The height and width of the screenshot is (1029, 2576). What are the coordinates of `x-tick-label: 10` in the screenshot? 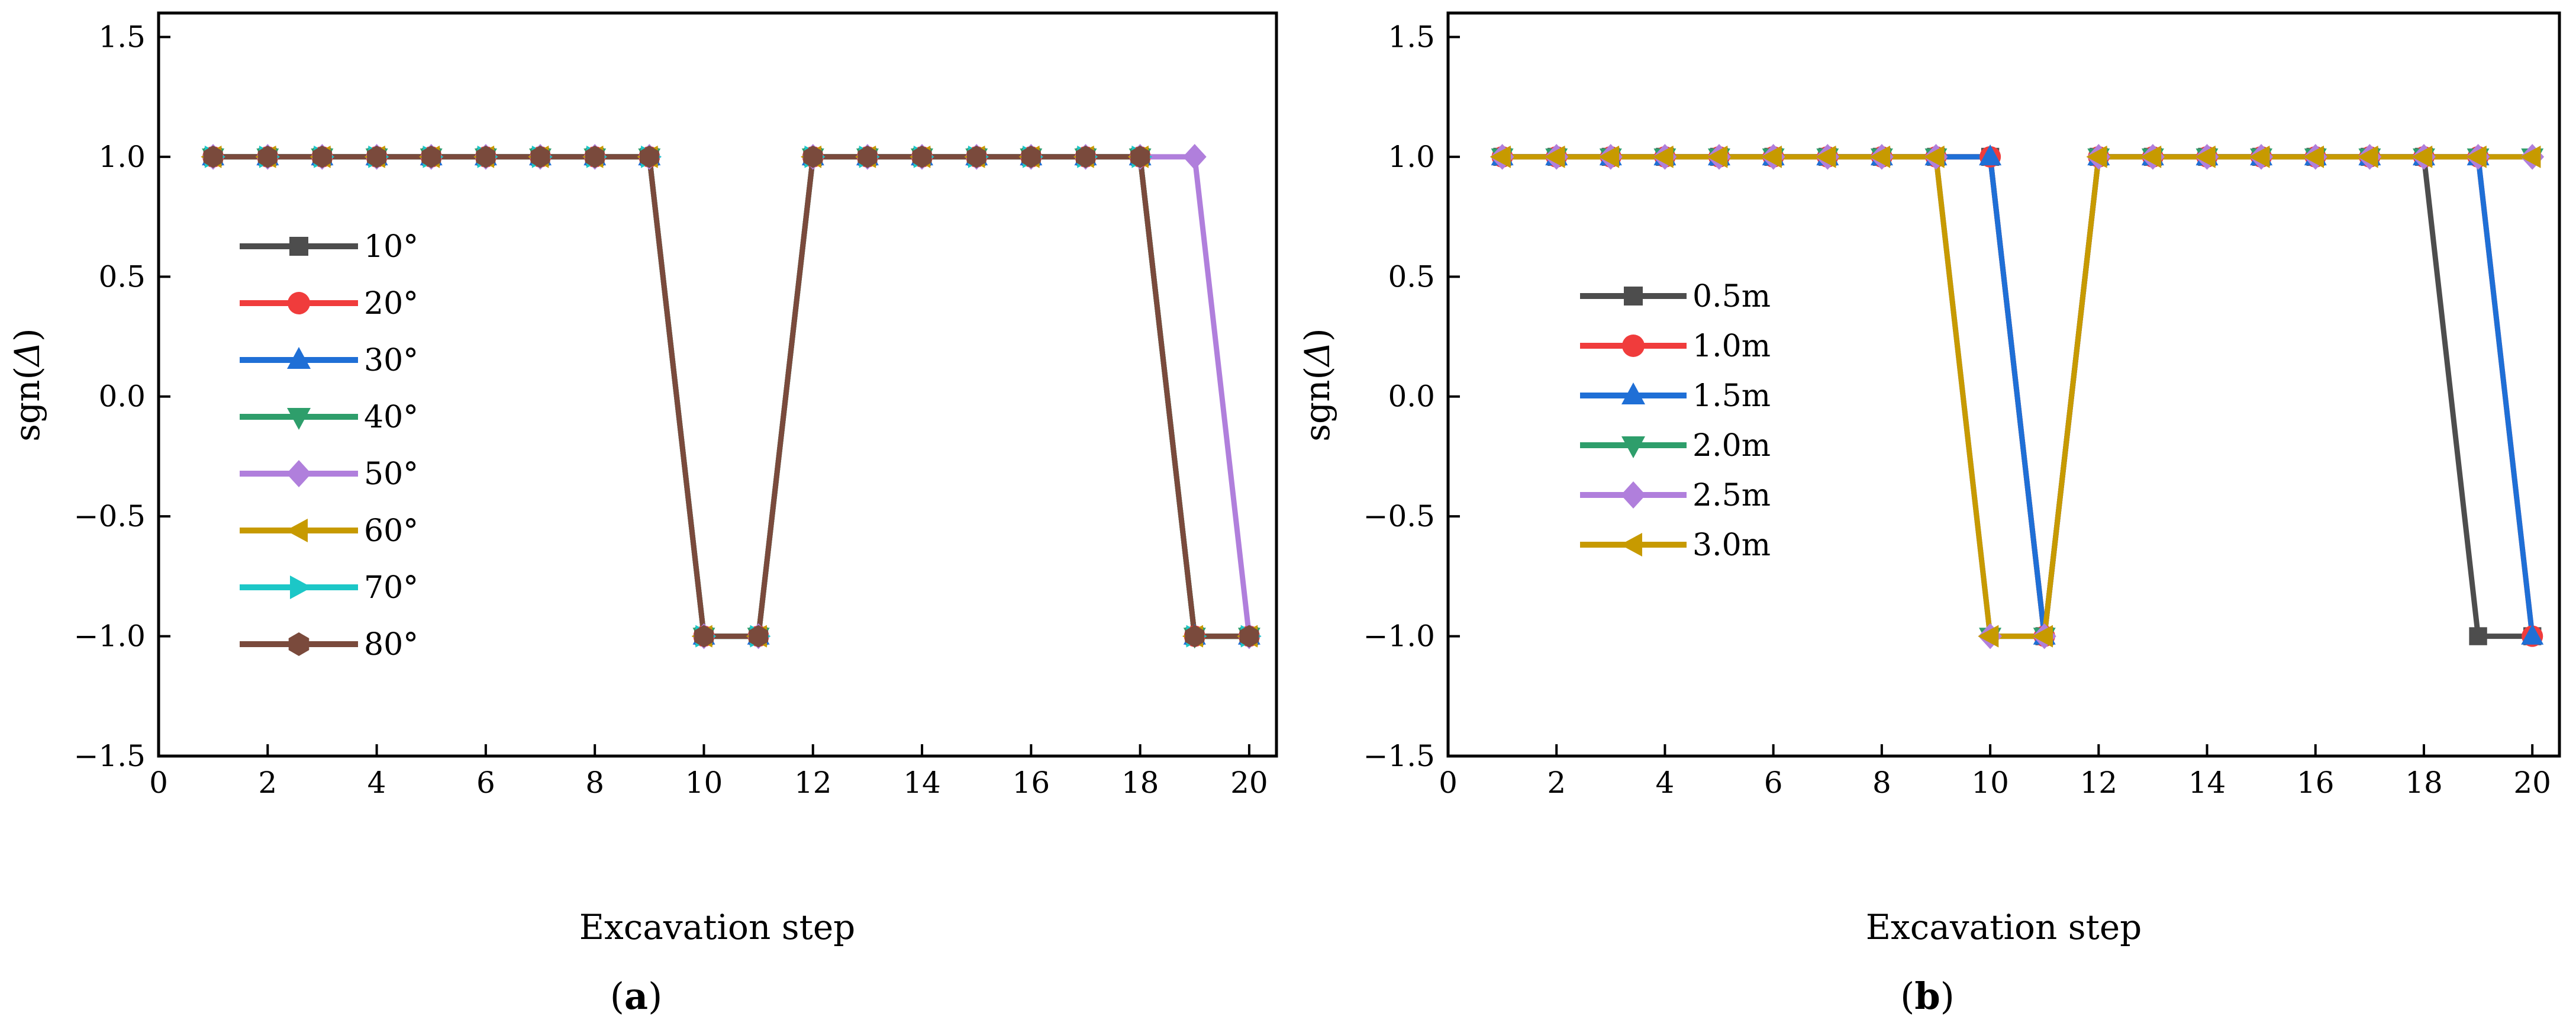 It's located at (704, 783).